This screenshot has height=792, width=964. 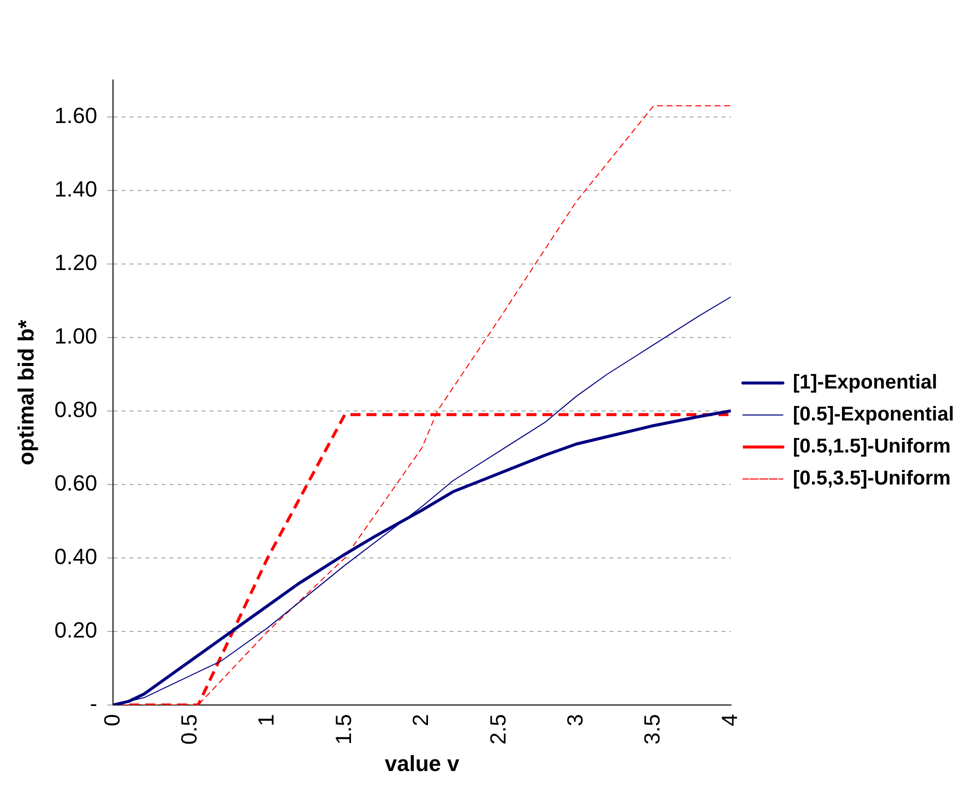 I want to click on x-tick-label: 3.5, so click(x=652, y=729).